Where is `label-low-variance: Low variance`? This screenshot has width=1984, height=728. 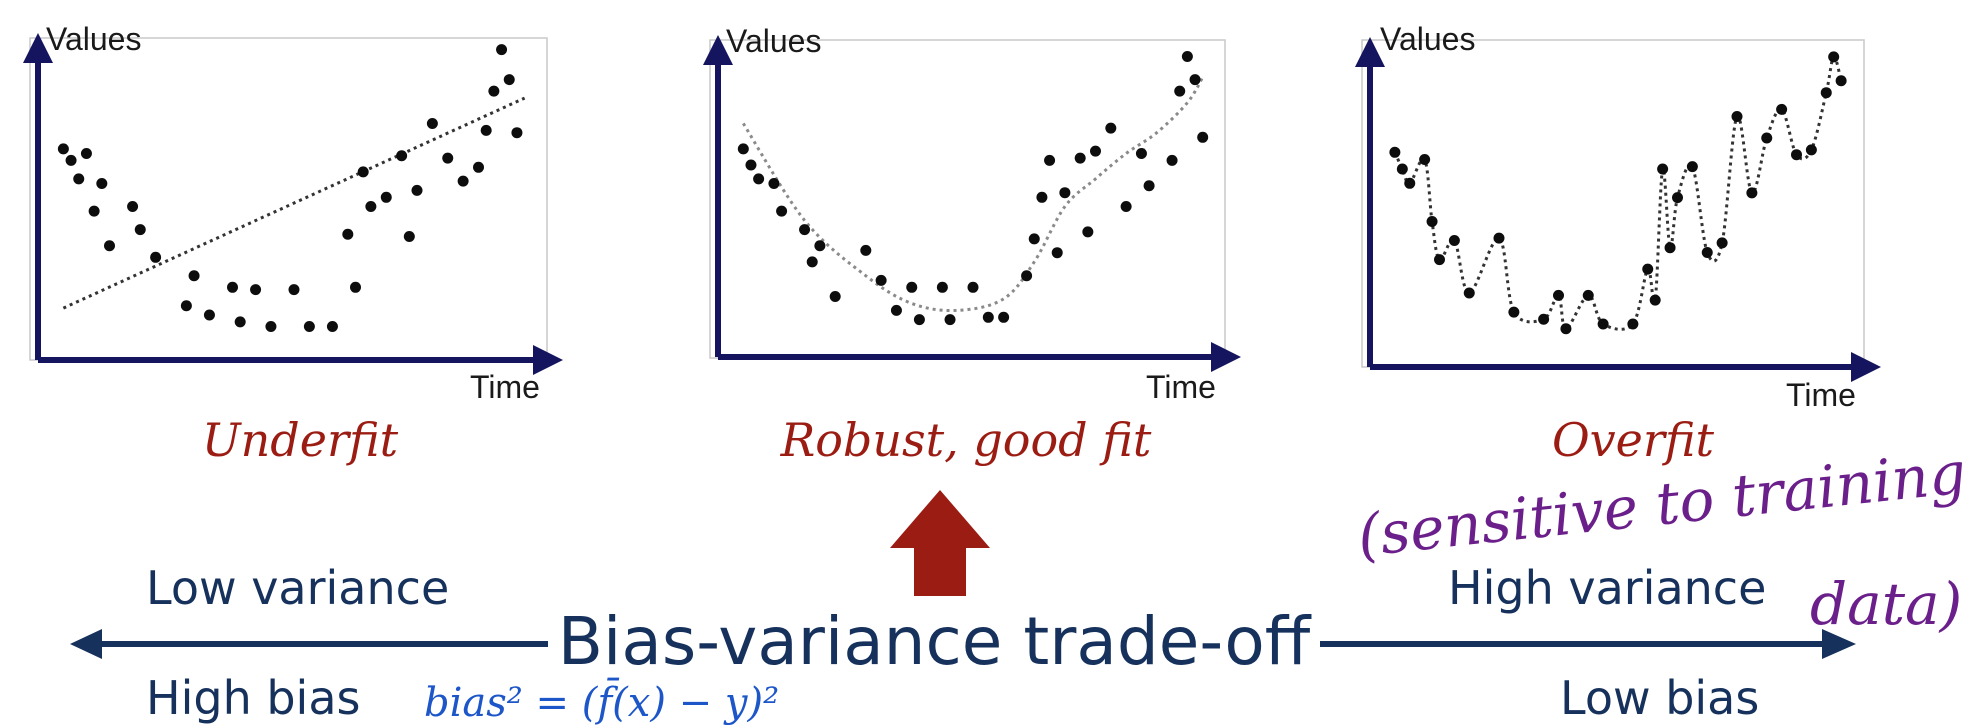
label-low-variance: Low variance is located at coordinates (297, 588).